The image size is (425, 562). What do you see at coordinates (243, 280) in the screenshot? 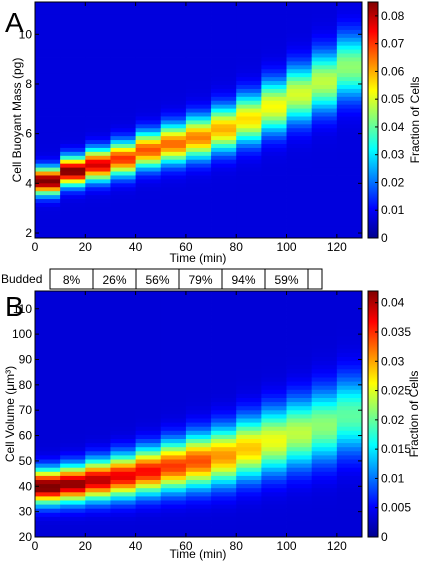
I see `budded-value: 94%` at bounding box center [243, 280].